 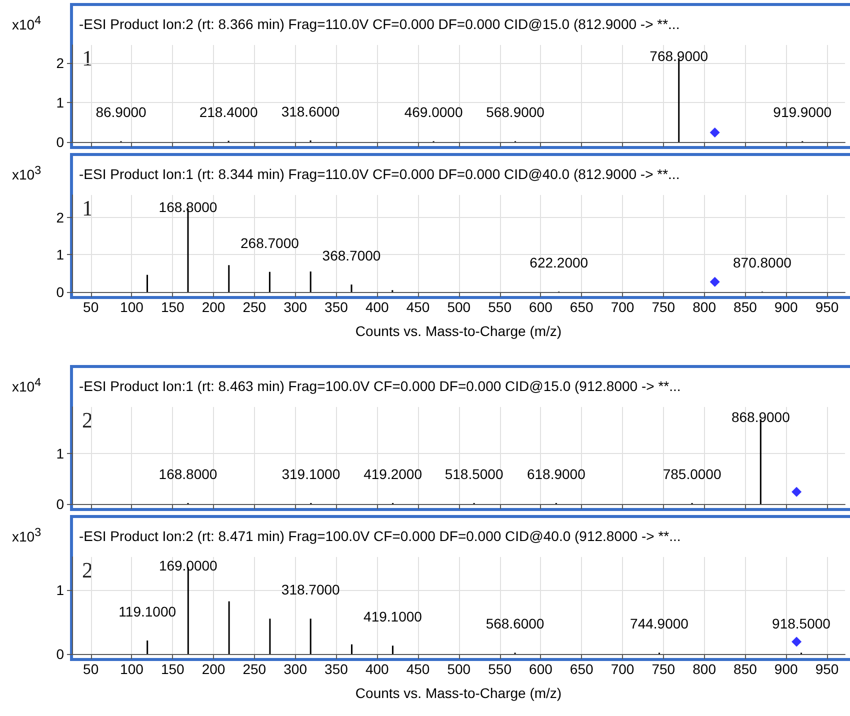 I want to click on annotation: 469.0000, so click(x=433, y=112).